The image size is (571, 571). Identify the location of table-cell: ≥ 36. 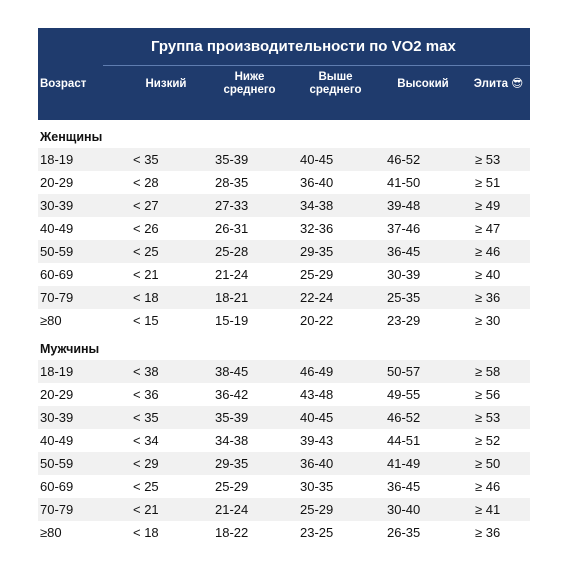
(488, 297).